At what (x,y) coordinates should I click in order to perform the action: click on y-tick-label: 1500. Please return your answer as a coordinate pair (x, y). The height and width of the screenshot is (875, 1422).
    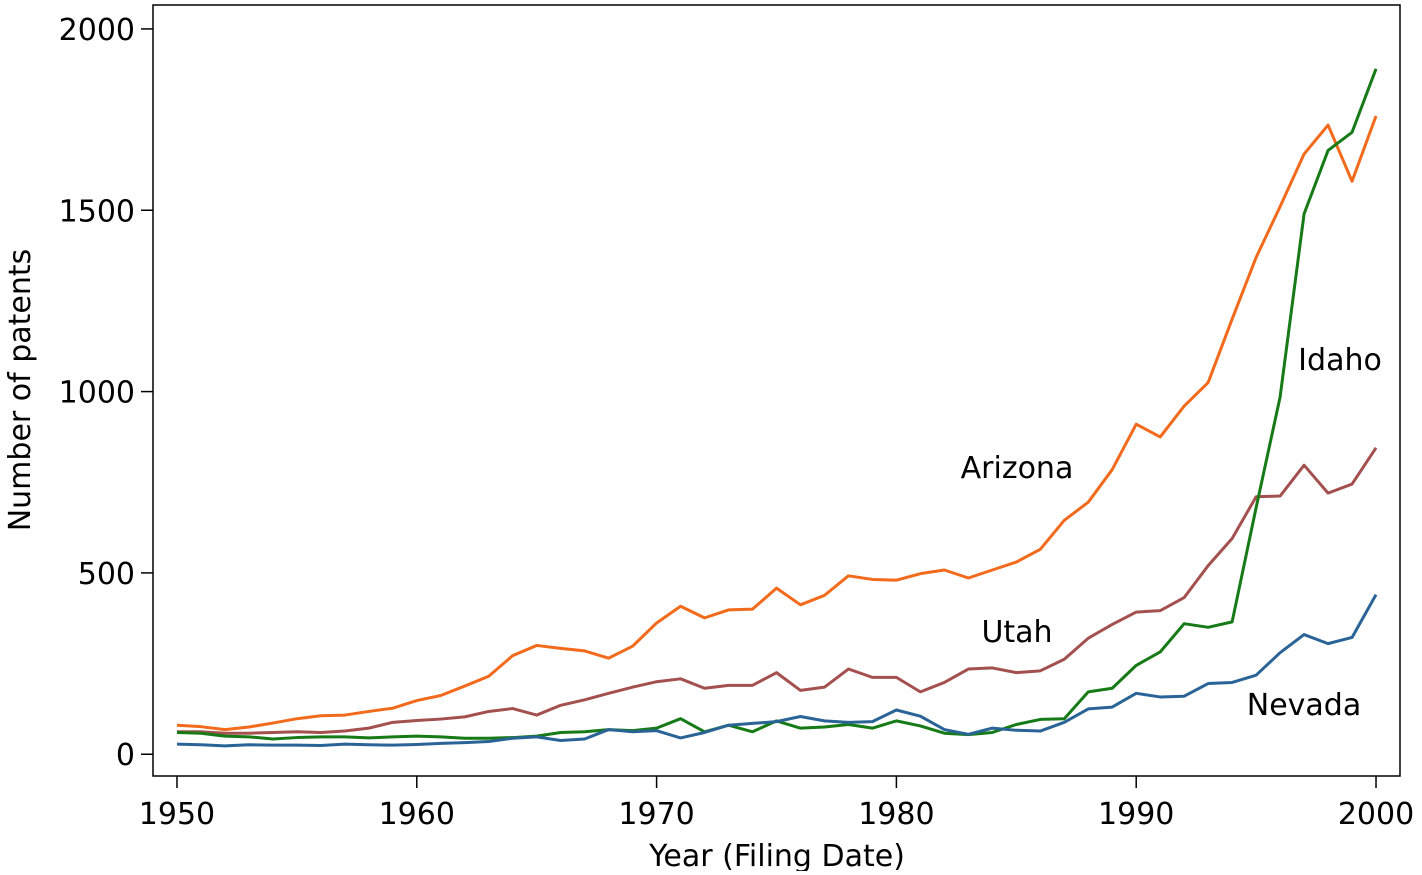
    Looking at the image, I should click on (97, 211).